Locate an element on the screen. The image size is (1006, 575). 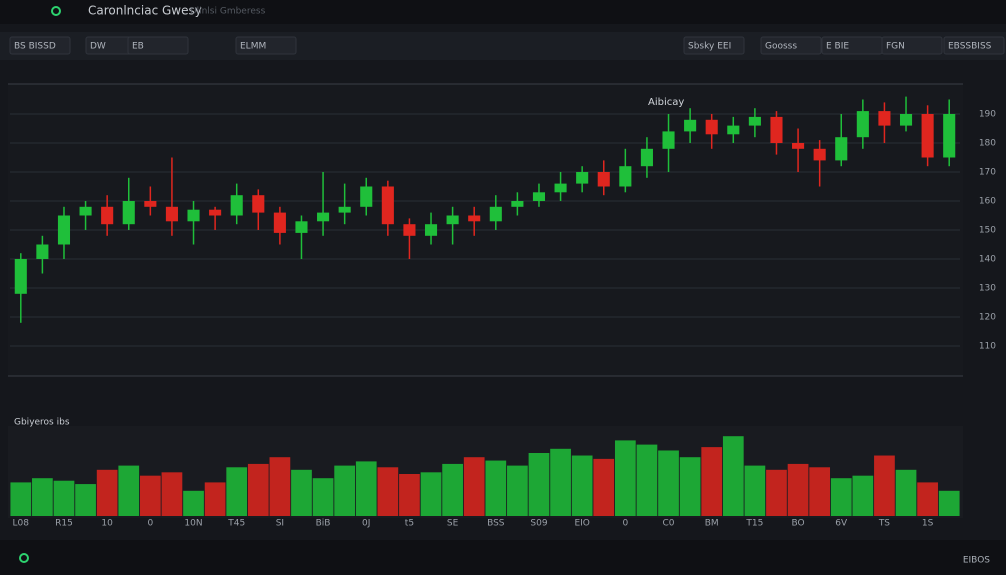
toolbar-label: Goosss is located at coordinates (781, 47).